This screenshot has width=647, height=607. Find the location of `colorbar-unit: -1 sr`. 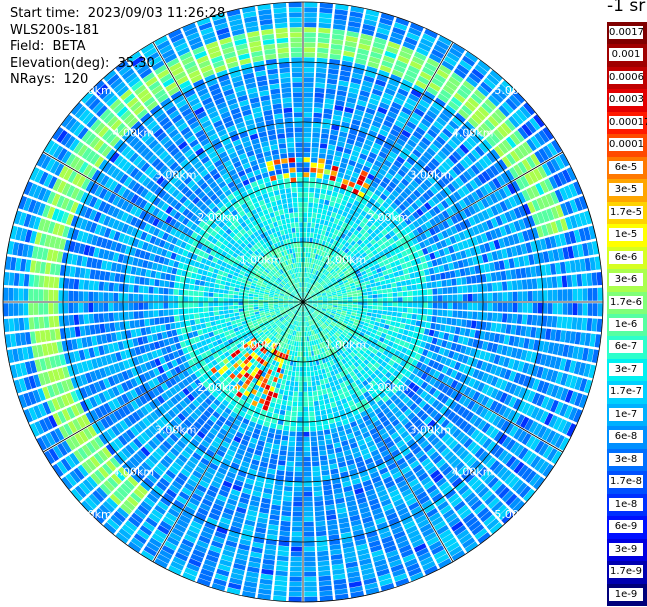

colorbar-unit: -1 sr is located at coordinates (626, 8).